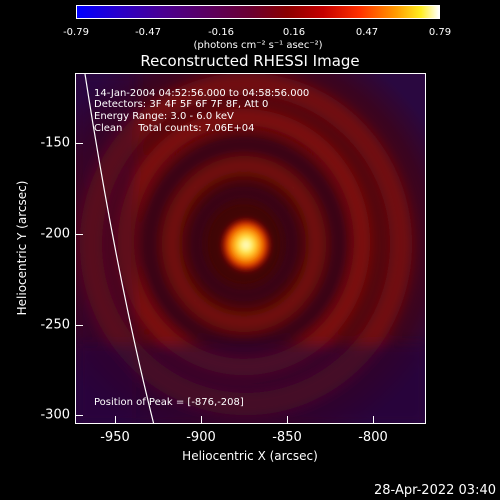  I want to click on x-tick-label: -800, so click(373, 437).